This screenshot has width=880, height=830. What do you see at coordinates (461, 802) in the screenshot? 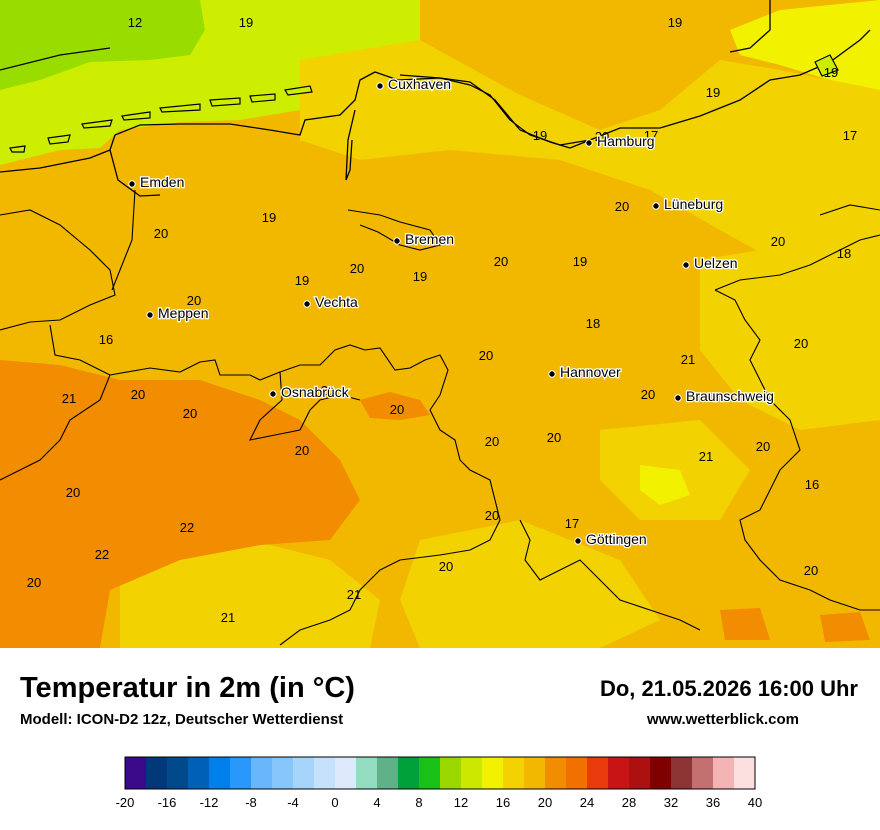
I see `legend-tick-label: 12` at bounding box center [461, 802].